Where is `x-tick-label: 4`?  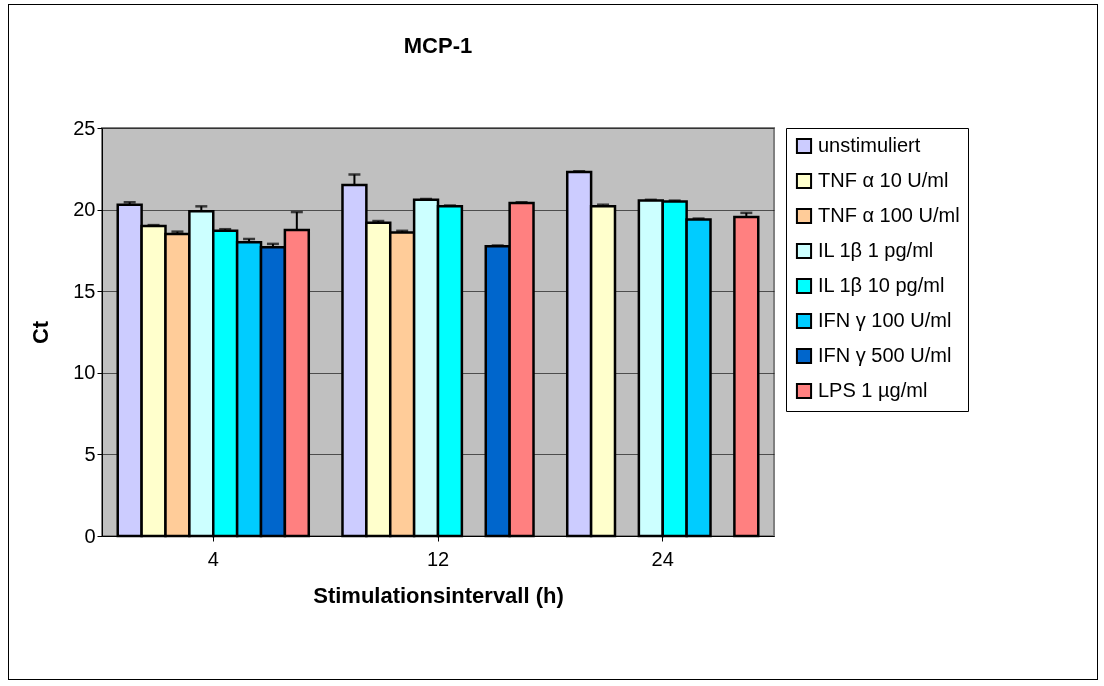
x-tick-label: 4 is located at coordinates (213, 558).